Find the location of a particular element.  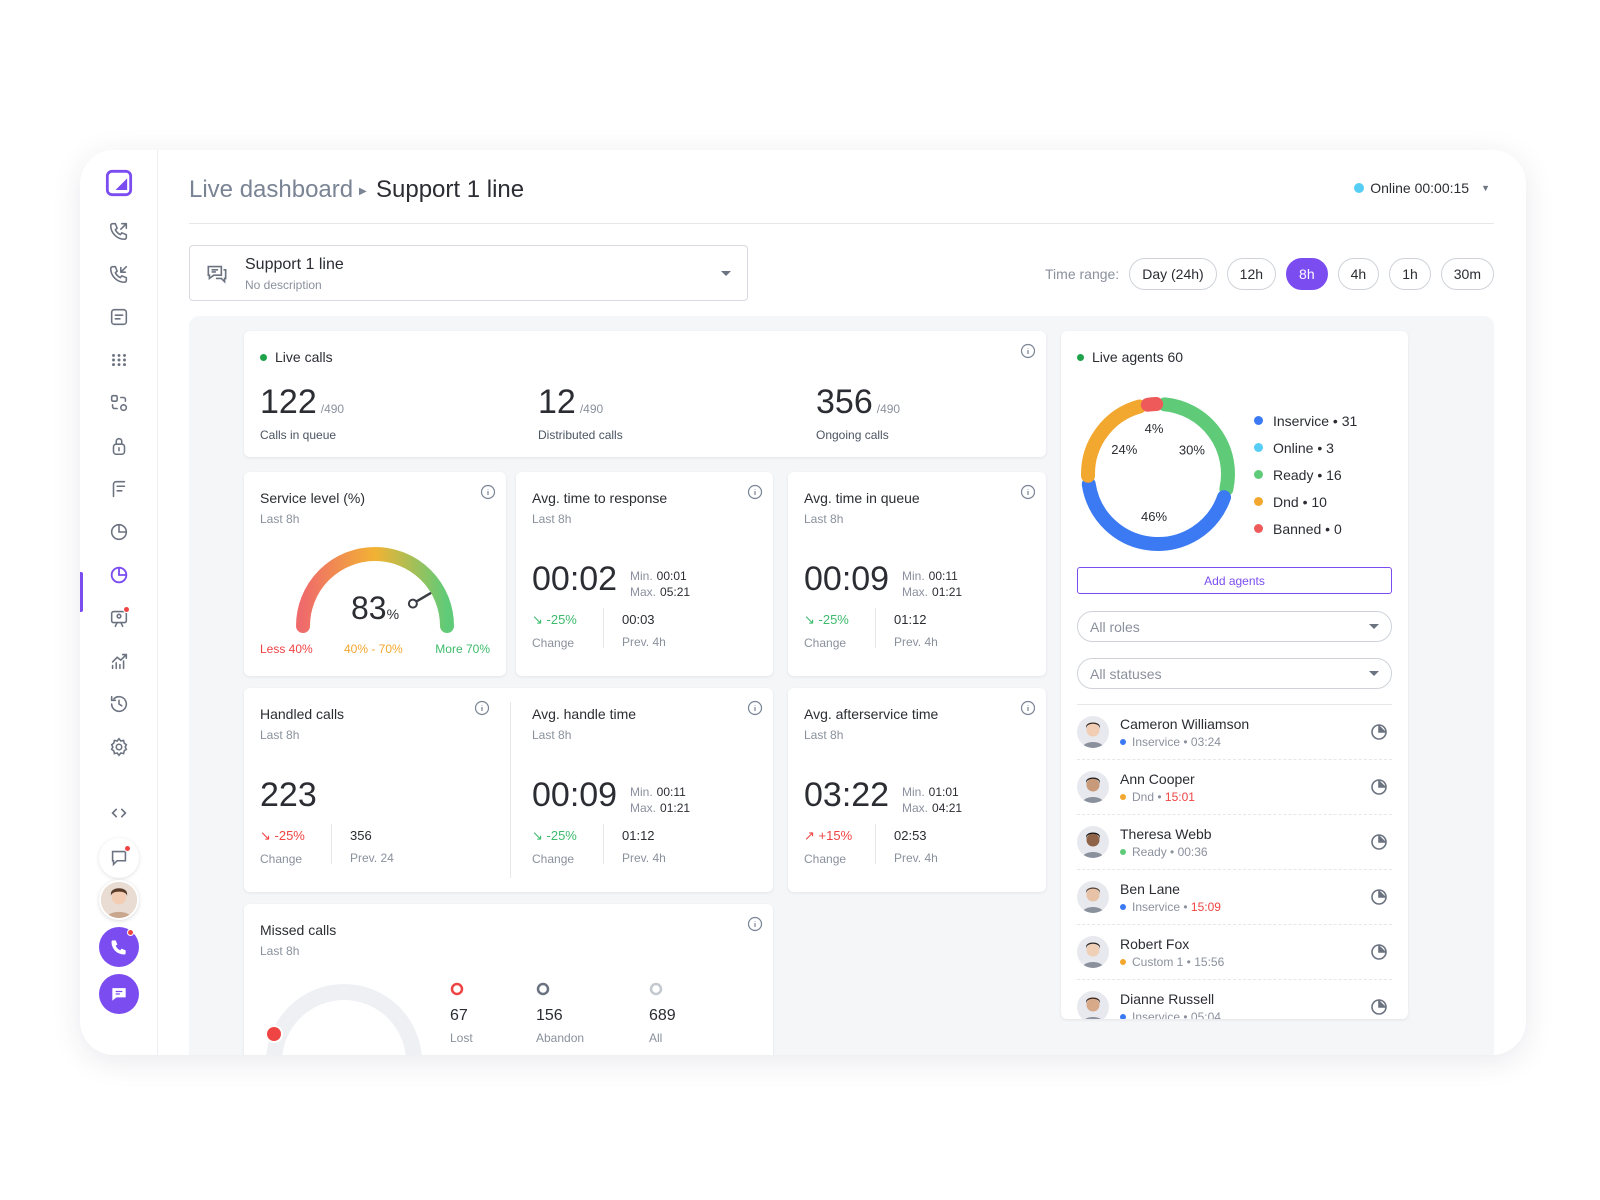

legend-item: Dnd • 10 is located at coordinates (1305, 501).